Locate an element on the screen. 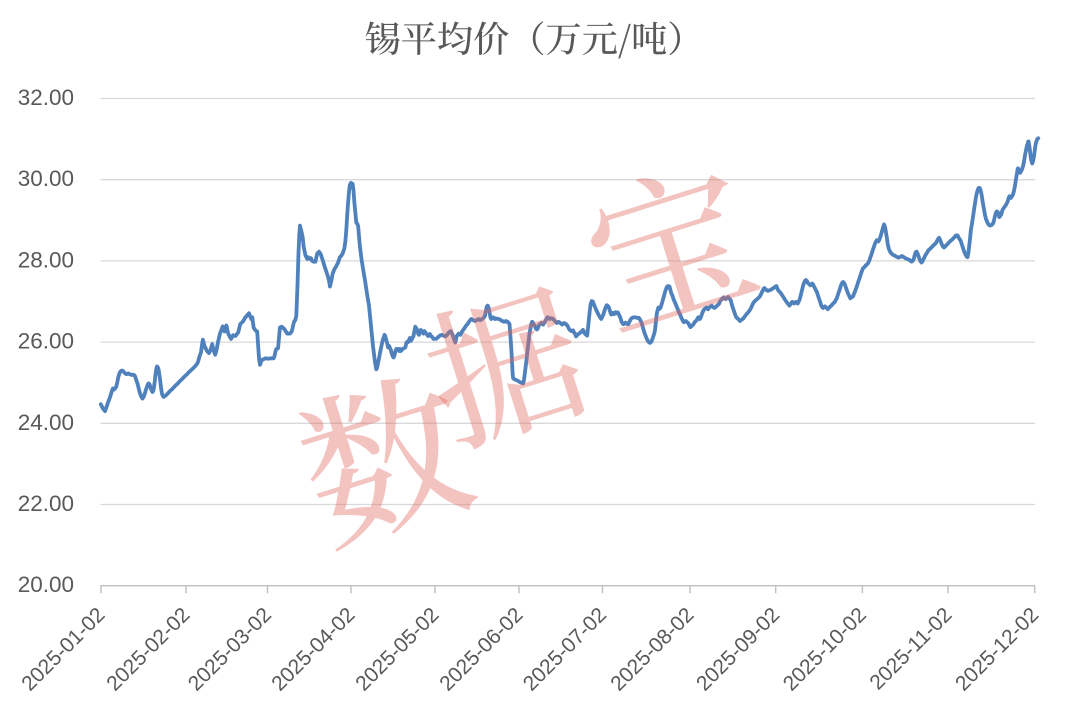 The width and height of the screenshot is (1080, 716). svg-text: 22.00 is located at coordinates (46, 503).